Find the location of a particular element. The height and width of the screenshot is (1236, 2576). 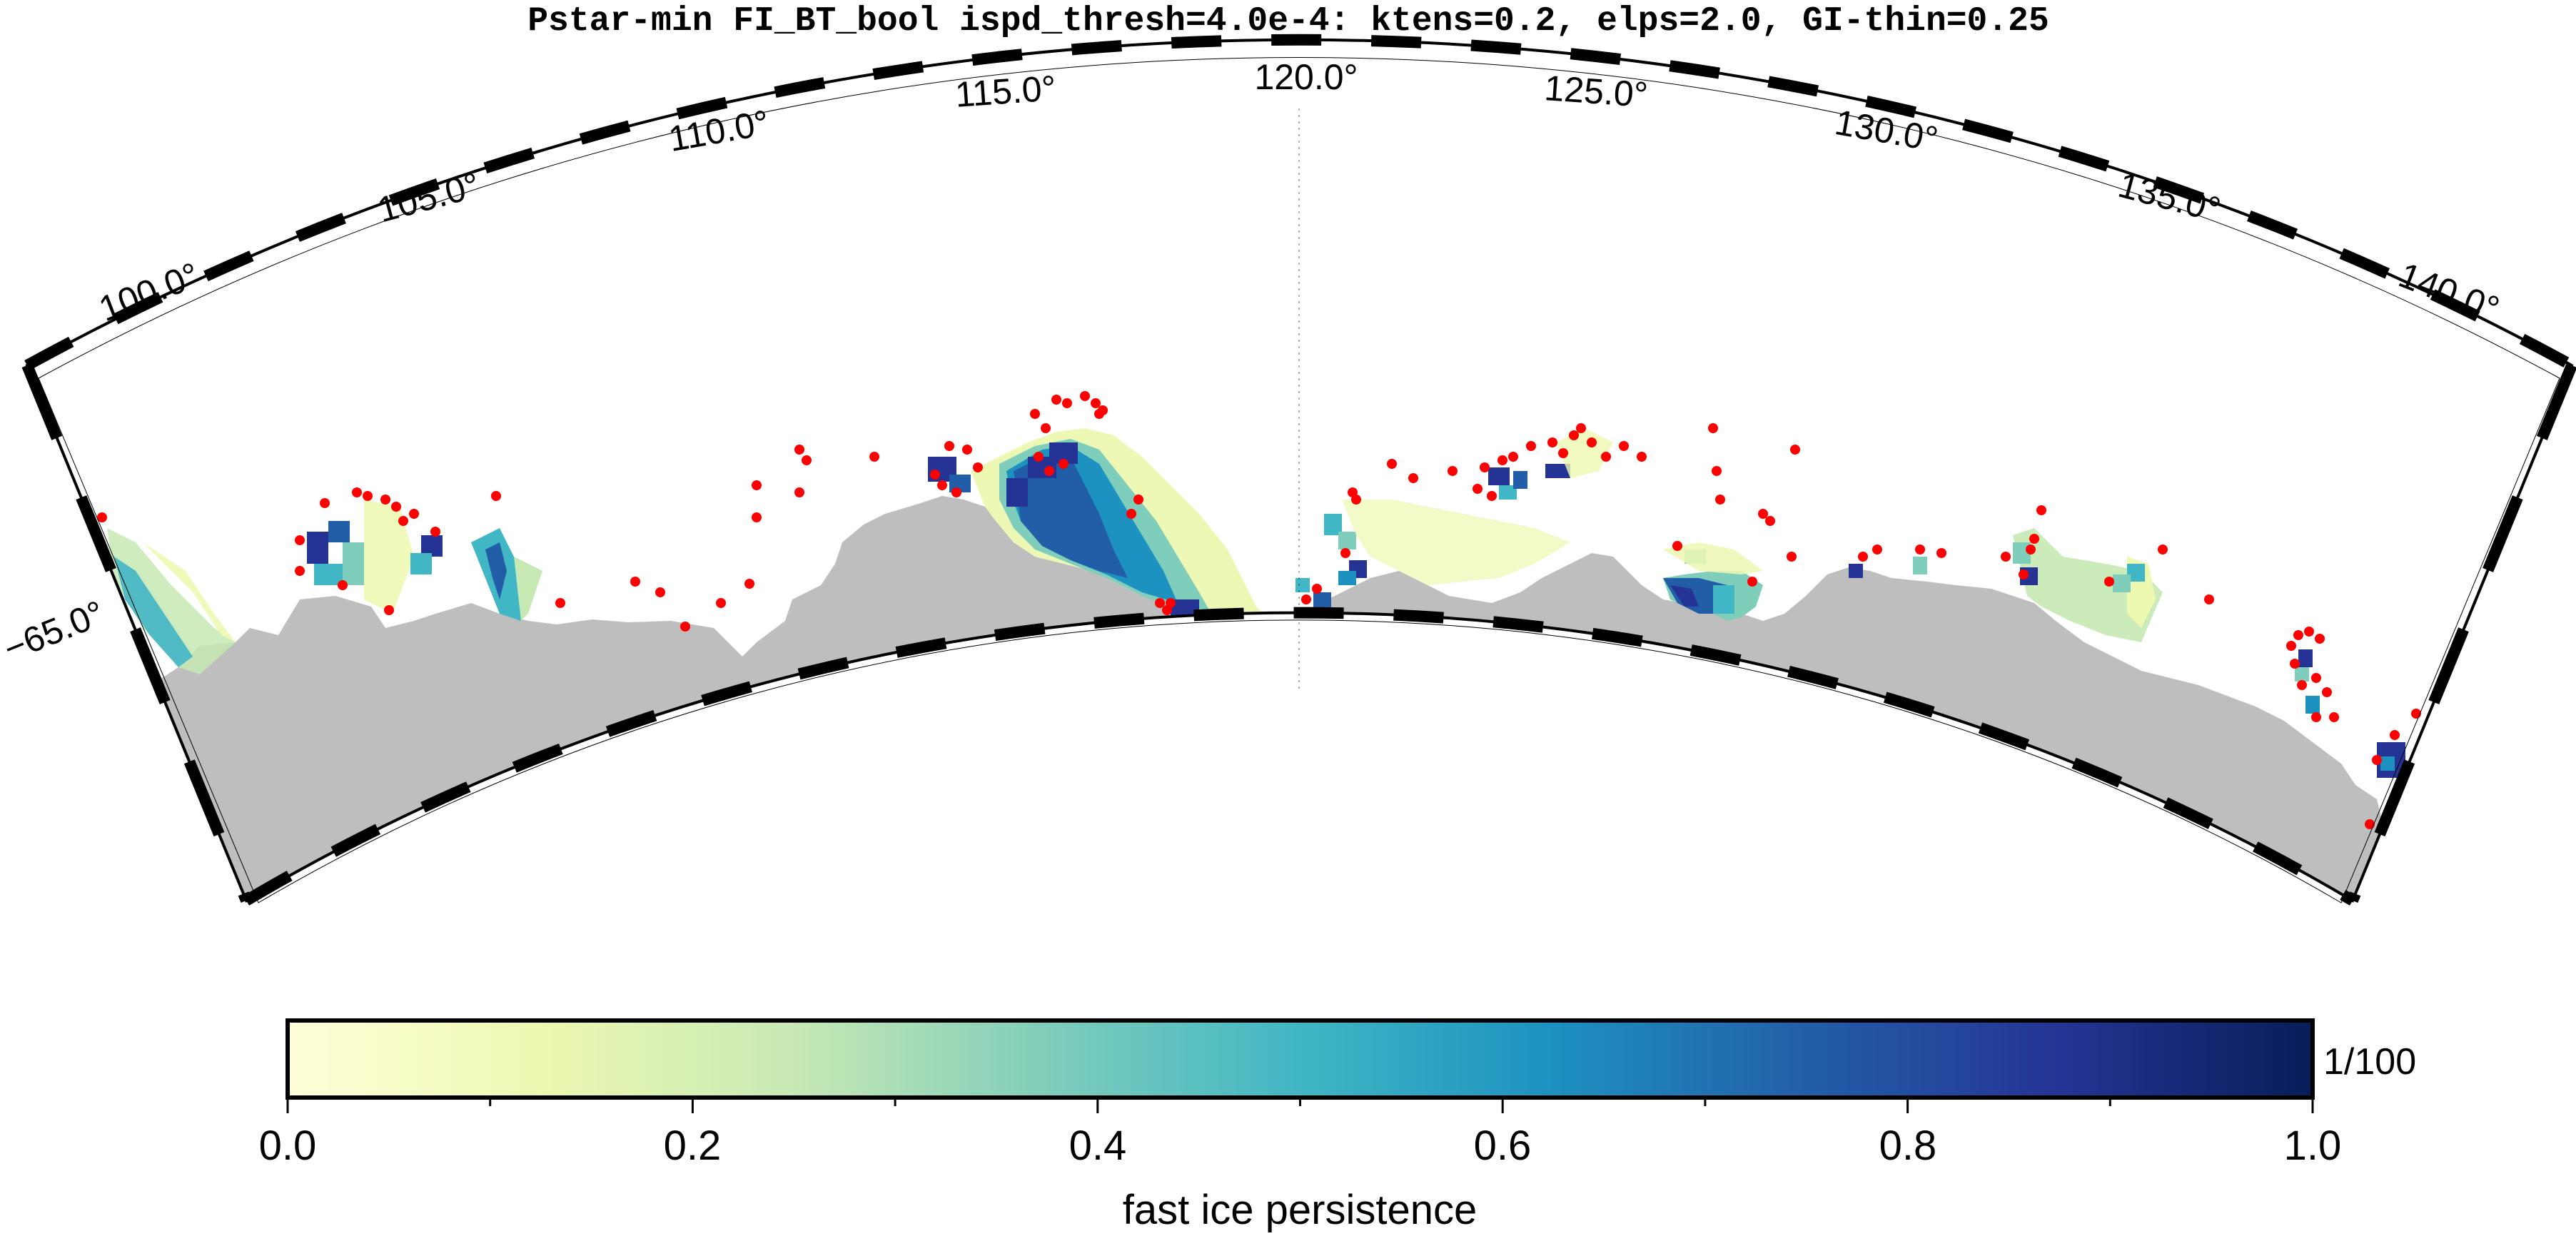

cb-tick-label-0: 0.0 is located at coordinates (288, 1146).